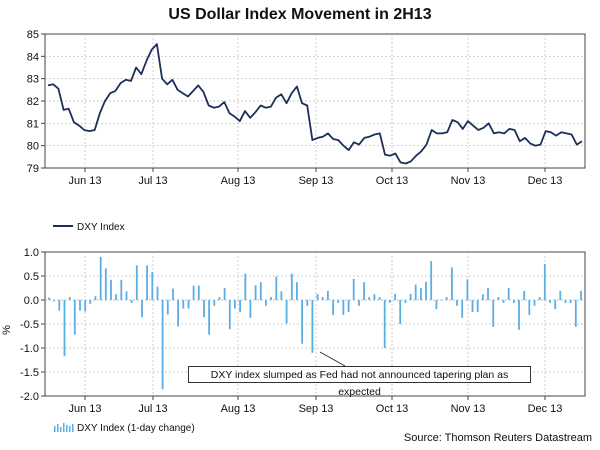  I want to click on top-xtick-label: Dec 13, so click(545, 181).